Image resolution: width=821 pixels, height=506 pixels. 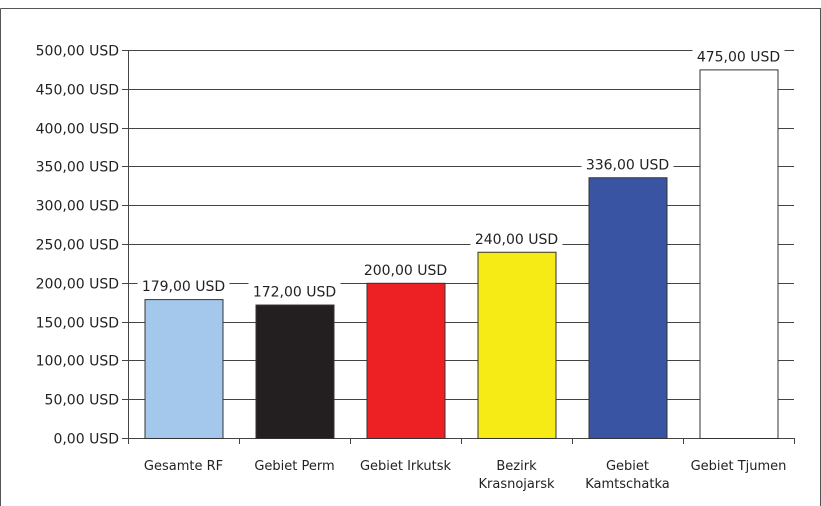 I want to click on y-tick-label: 300,00 USD, so click(x=77, y=207).